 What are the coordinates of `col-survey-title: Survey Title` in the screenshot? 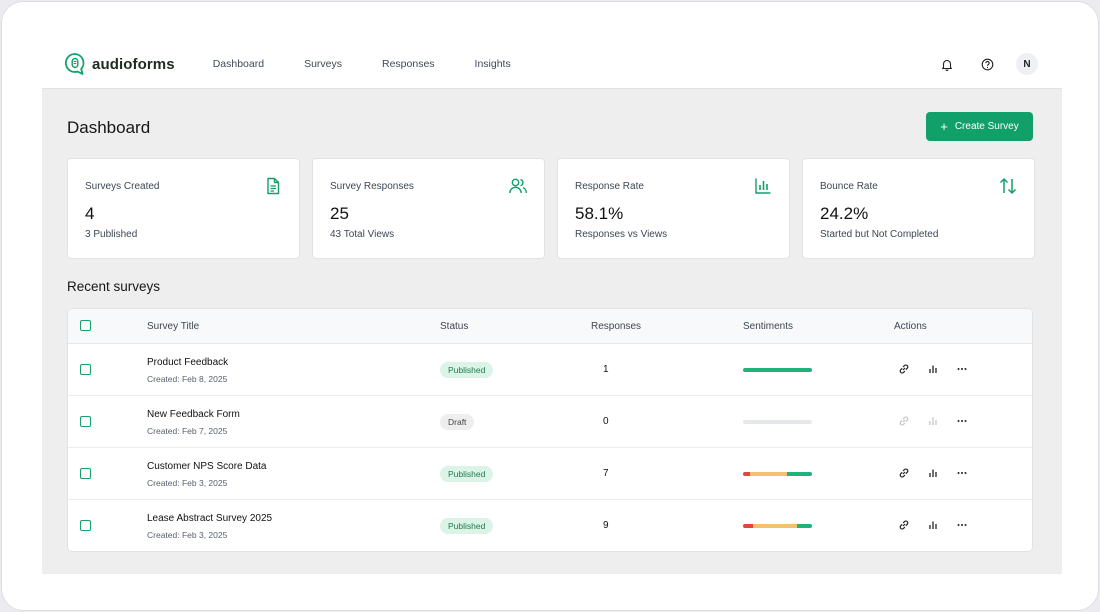 It's located at (173, 326).